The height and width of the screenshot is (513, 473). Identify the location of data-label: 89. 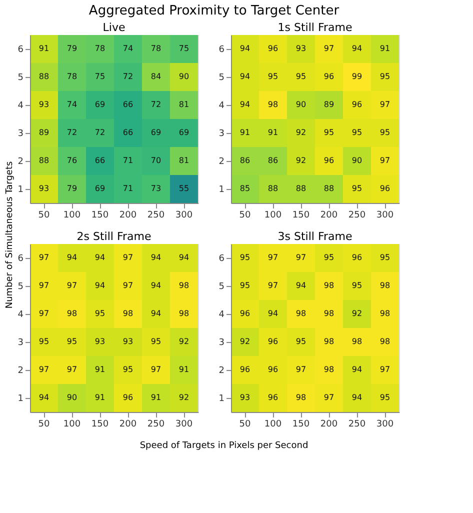
(44, 132).